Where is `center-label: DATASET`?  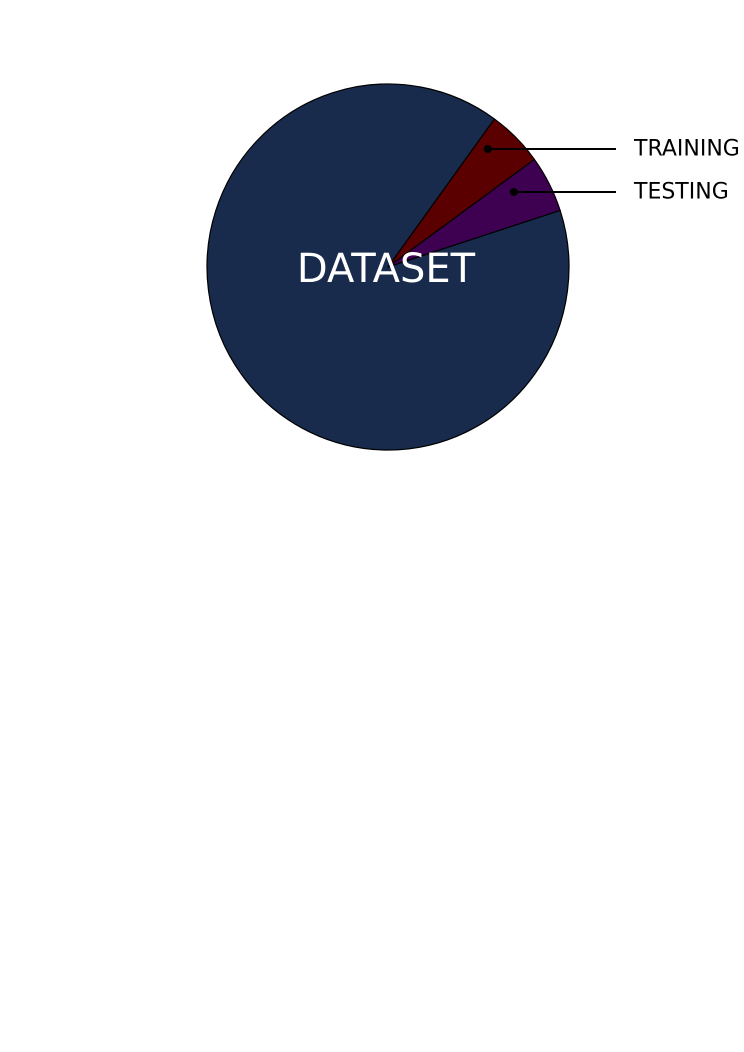 center-label: DATASET is located at coordinates (386, 269).